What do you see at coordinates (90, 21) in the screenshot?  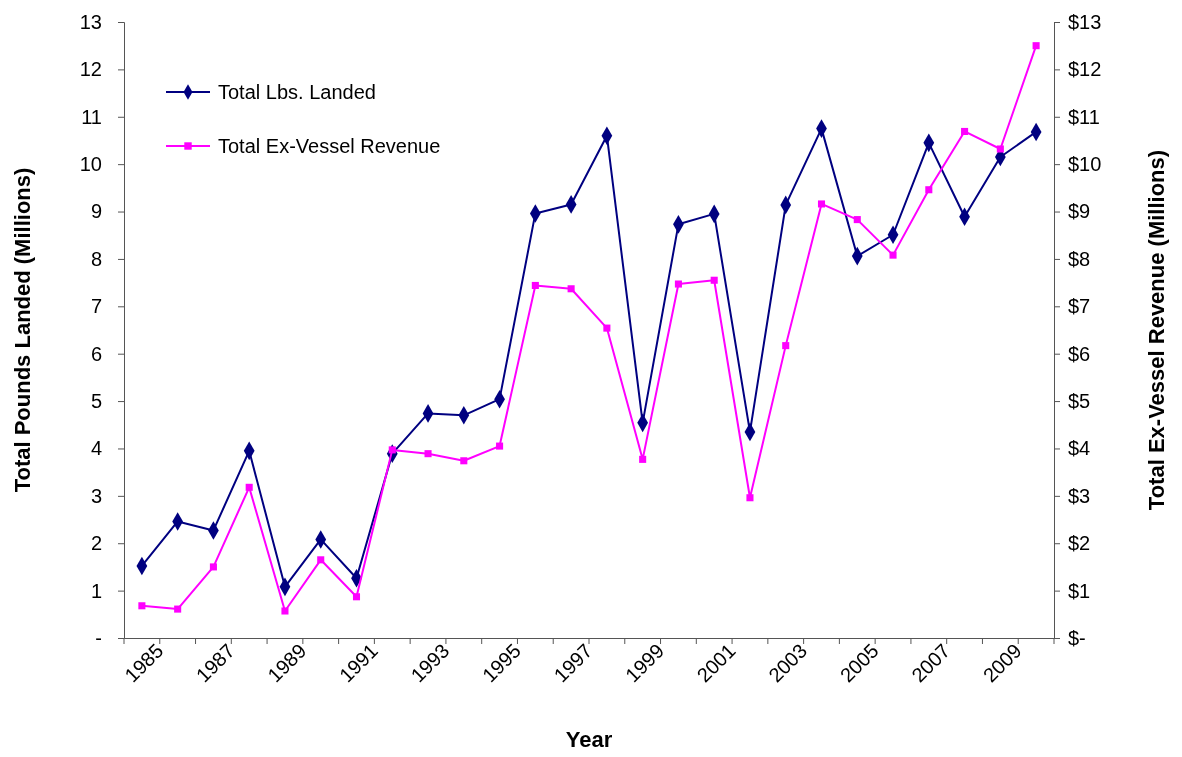 I see `y-tick-label: 13` at bounding box center [90, 21].